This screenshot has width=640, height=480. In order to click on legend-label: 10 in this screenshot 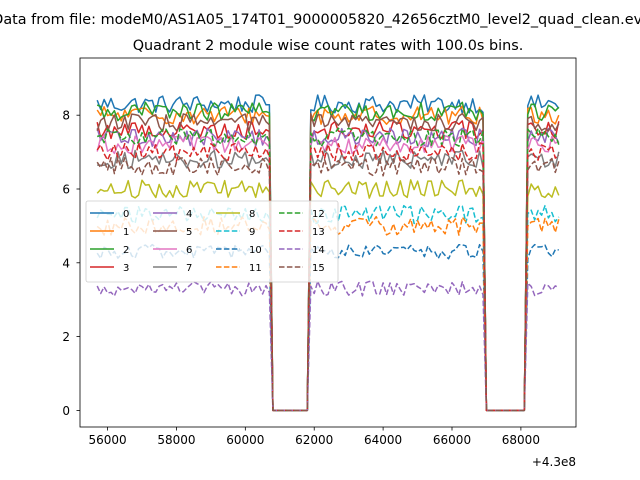, I will do `click(255, 250)`.